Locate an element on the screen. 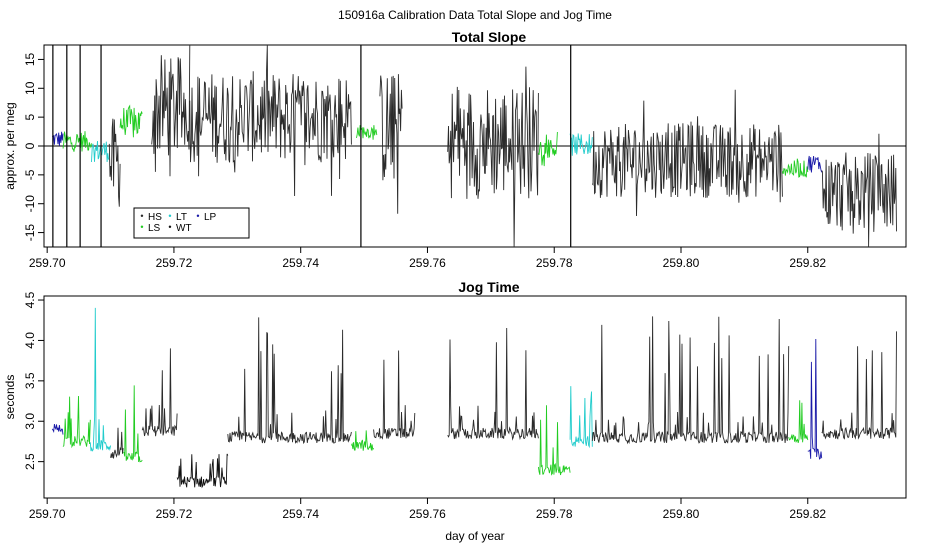 This screenshot has height=550, width=950. jog-time-xtick-label: 259.82 is located at coordinates (807, 514).